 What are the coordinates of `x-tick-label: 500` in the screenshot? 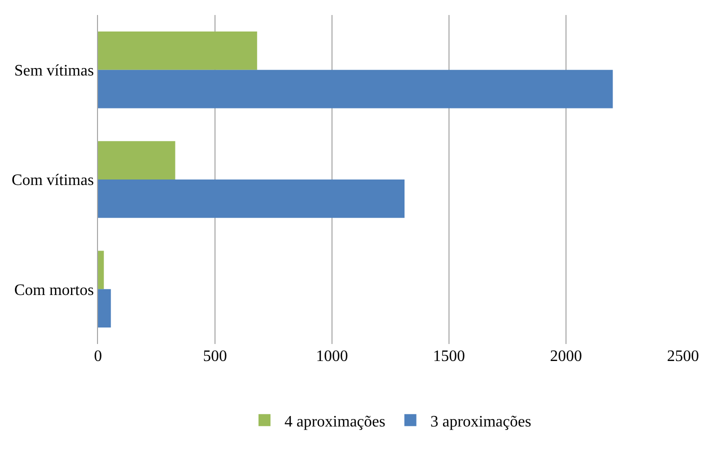 It's located at (215, 356).